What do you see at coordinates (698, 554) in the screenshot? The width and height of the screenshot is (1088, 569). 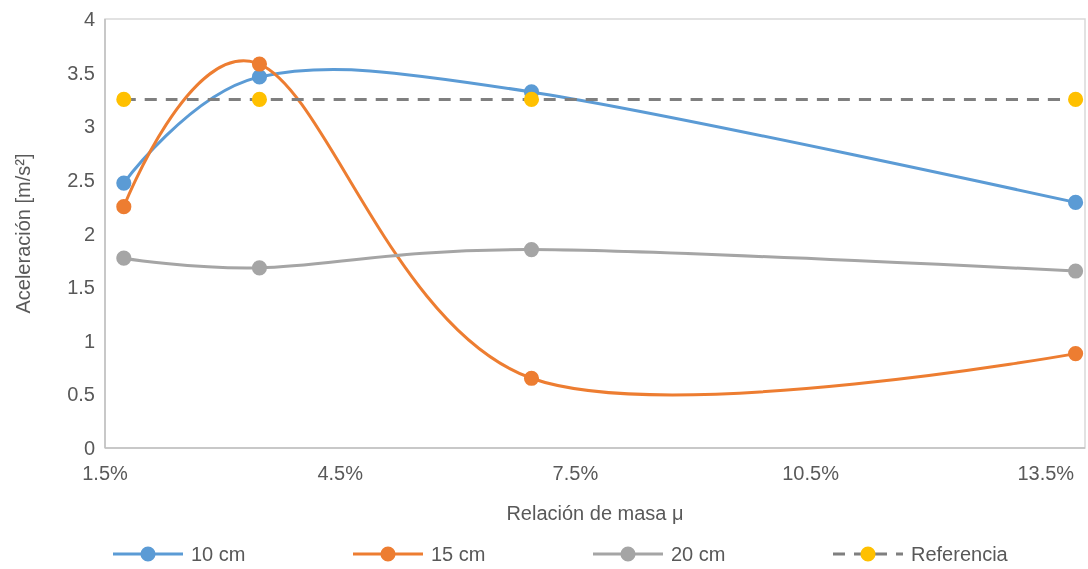 I see `legend-label: 20 cm` at bounding box center [698, 554].